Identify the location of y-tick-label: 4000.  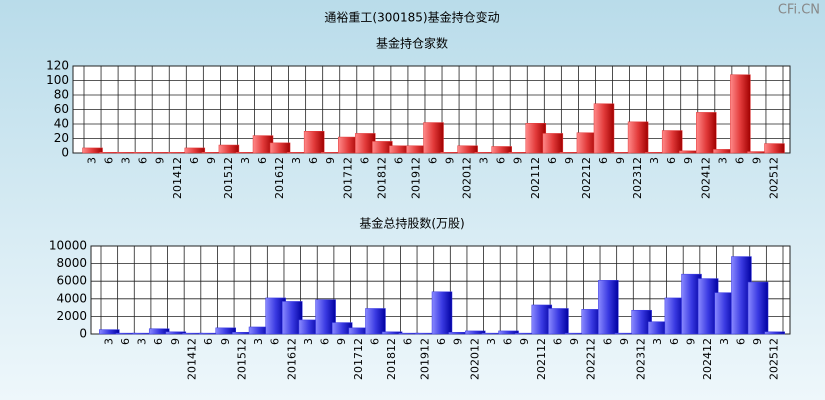
(71, 298).